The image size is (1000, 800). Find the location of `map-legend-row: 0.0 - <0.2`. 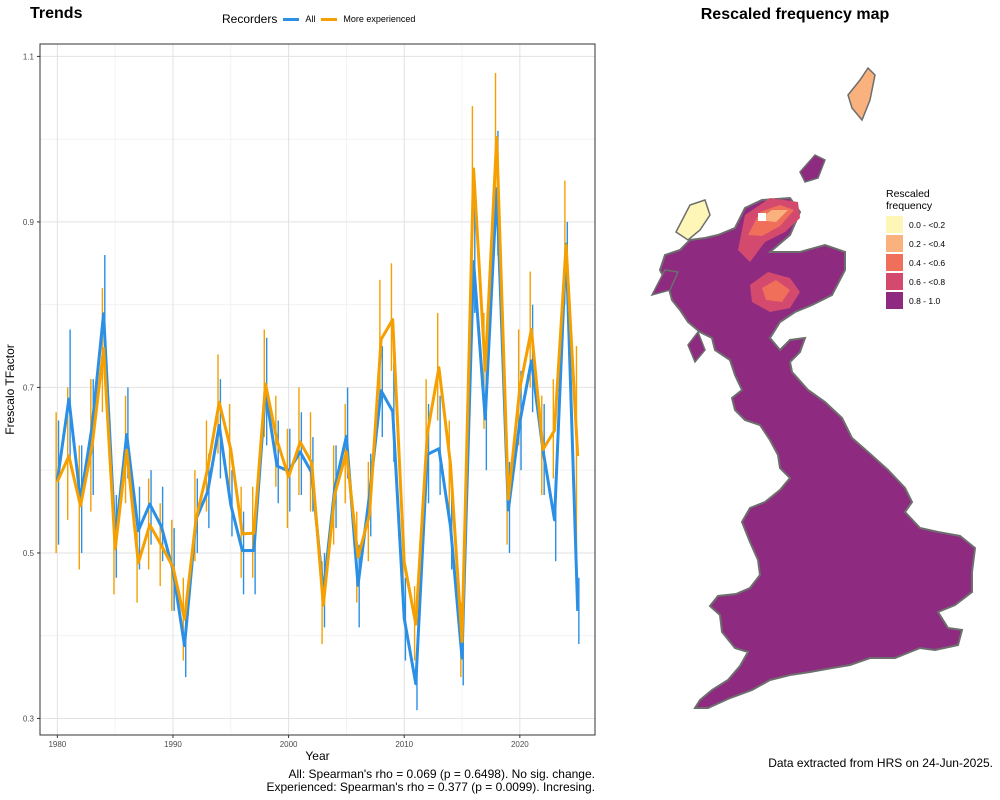

map-legend-row: 0.0 - <0.2 is located at coordinates (915, 224).